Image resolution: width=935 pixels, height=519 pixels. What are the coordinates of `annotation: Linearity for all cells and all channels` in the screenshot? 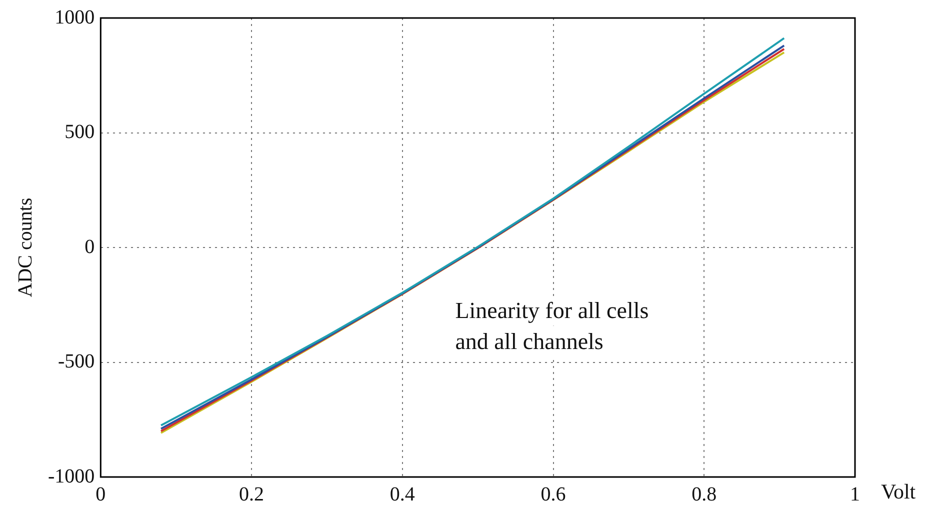 It's located at (552, 326).